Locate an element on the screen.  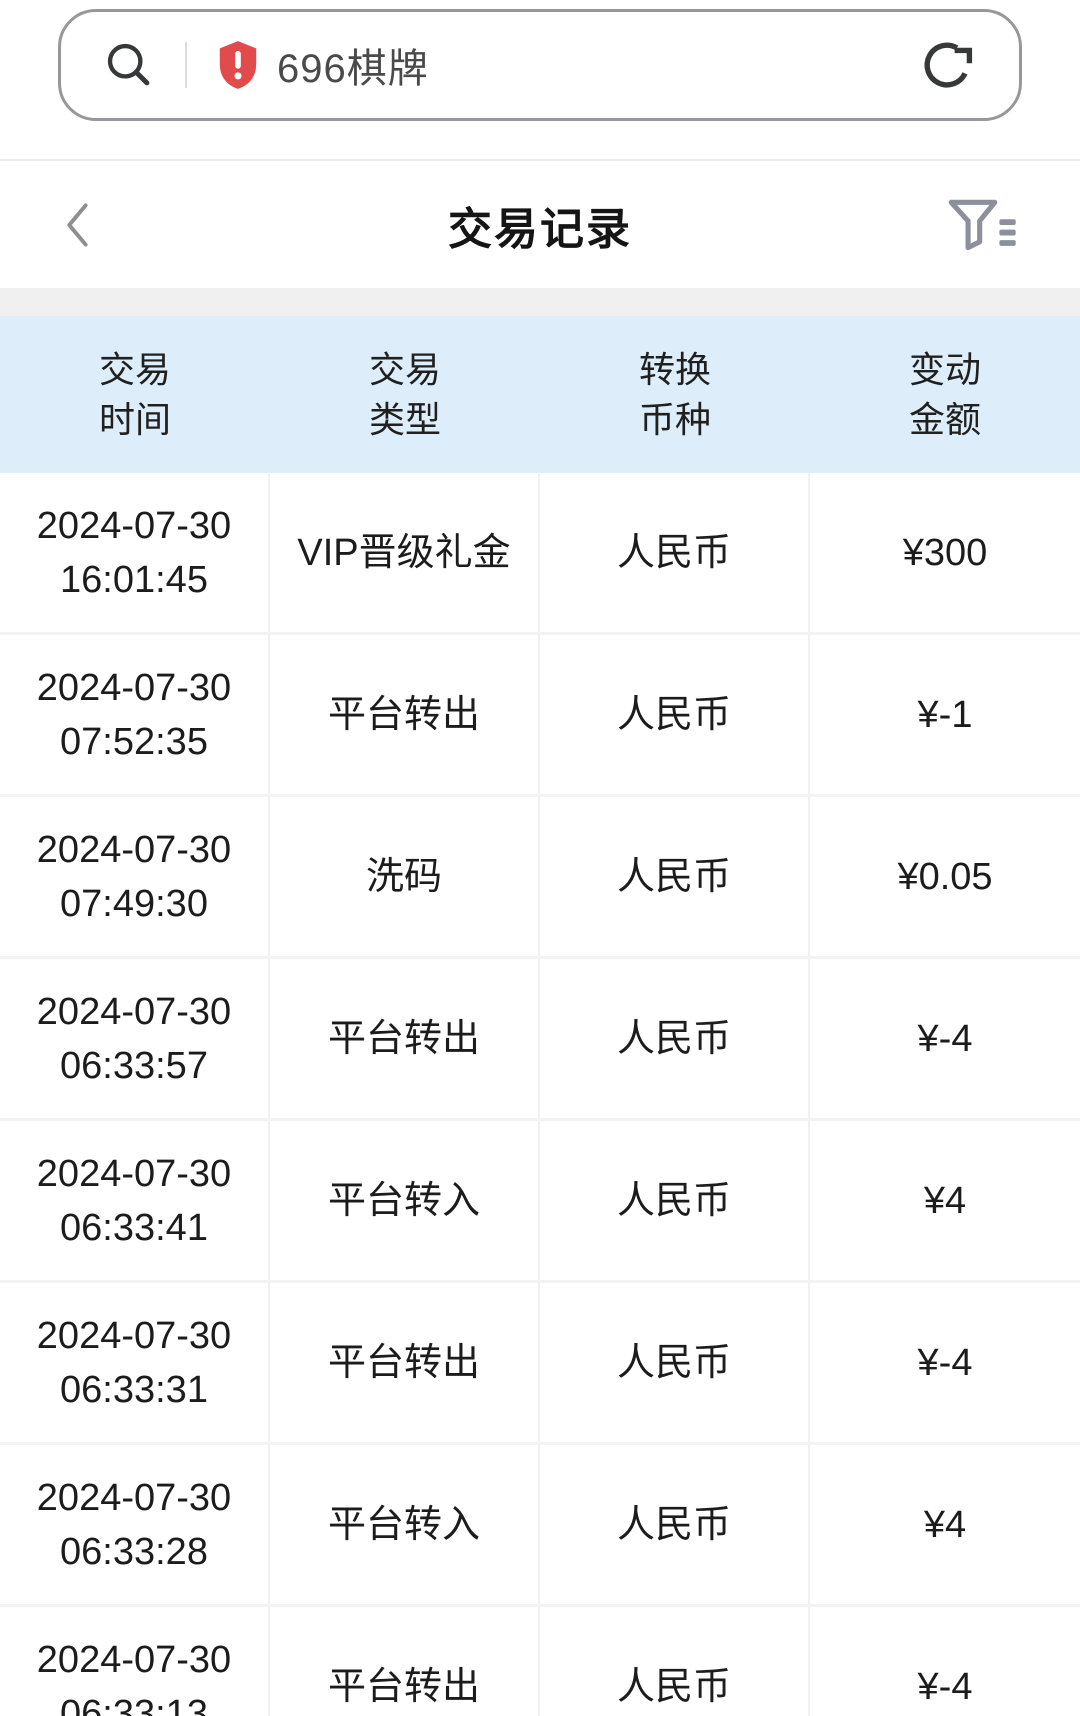
cell-transaction-time: 2024-07-30 06:33:41 is located at coordinates (135, 1200).